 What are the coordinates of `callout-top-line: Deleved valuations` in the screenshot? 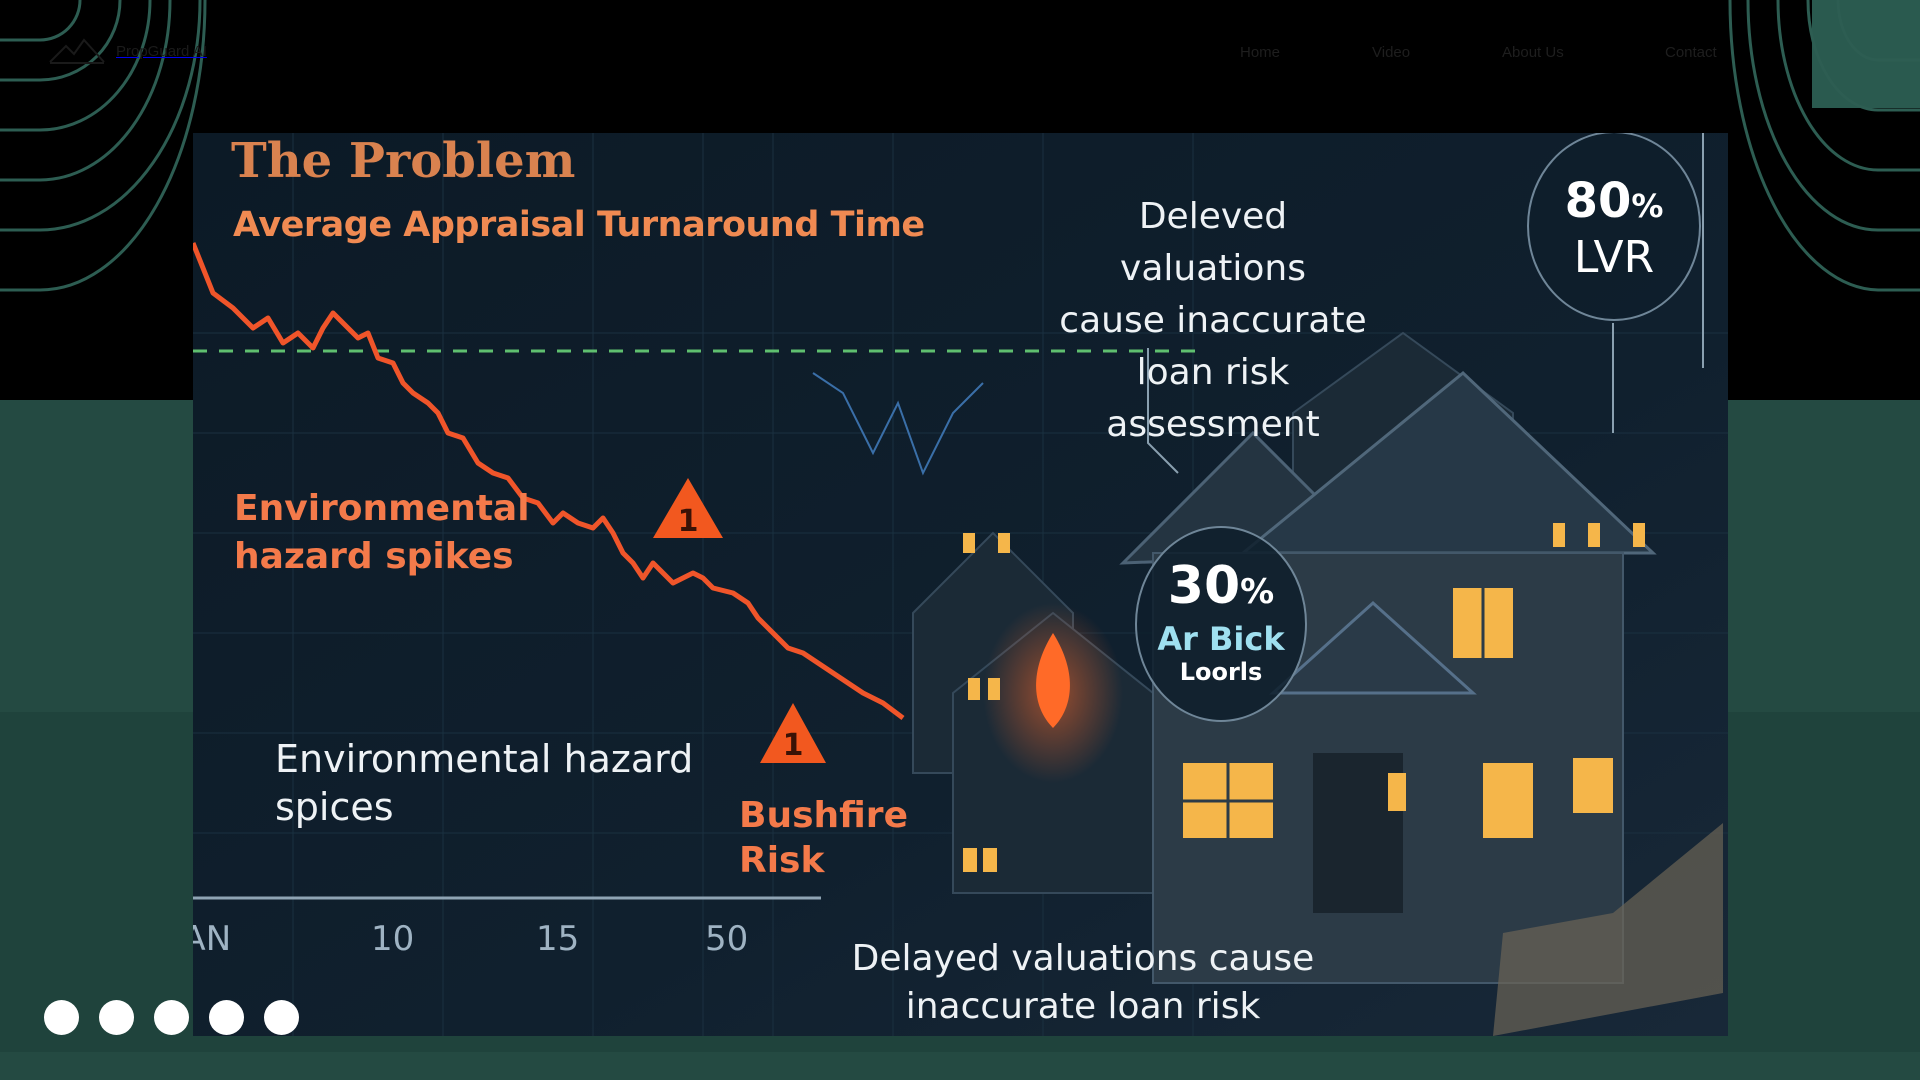 It's located at (1213, 242).